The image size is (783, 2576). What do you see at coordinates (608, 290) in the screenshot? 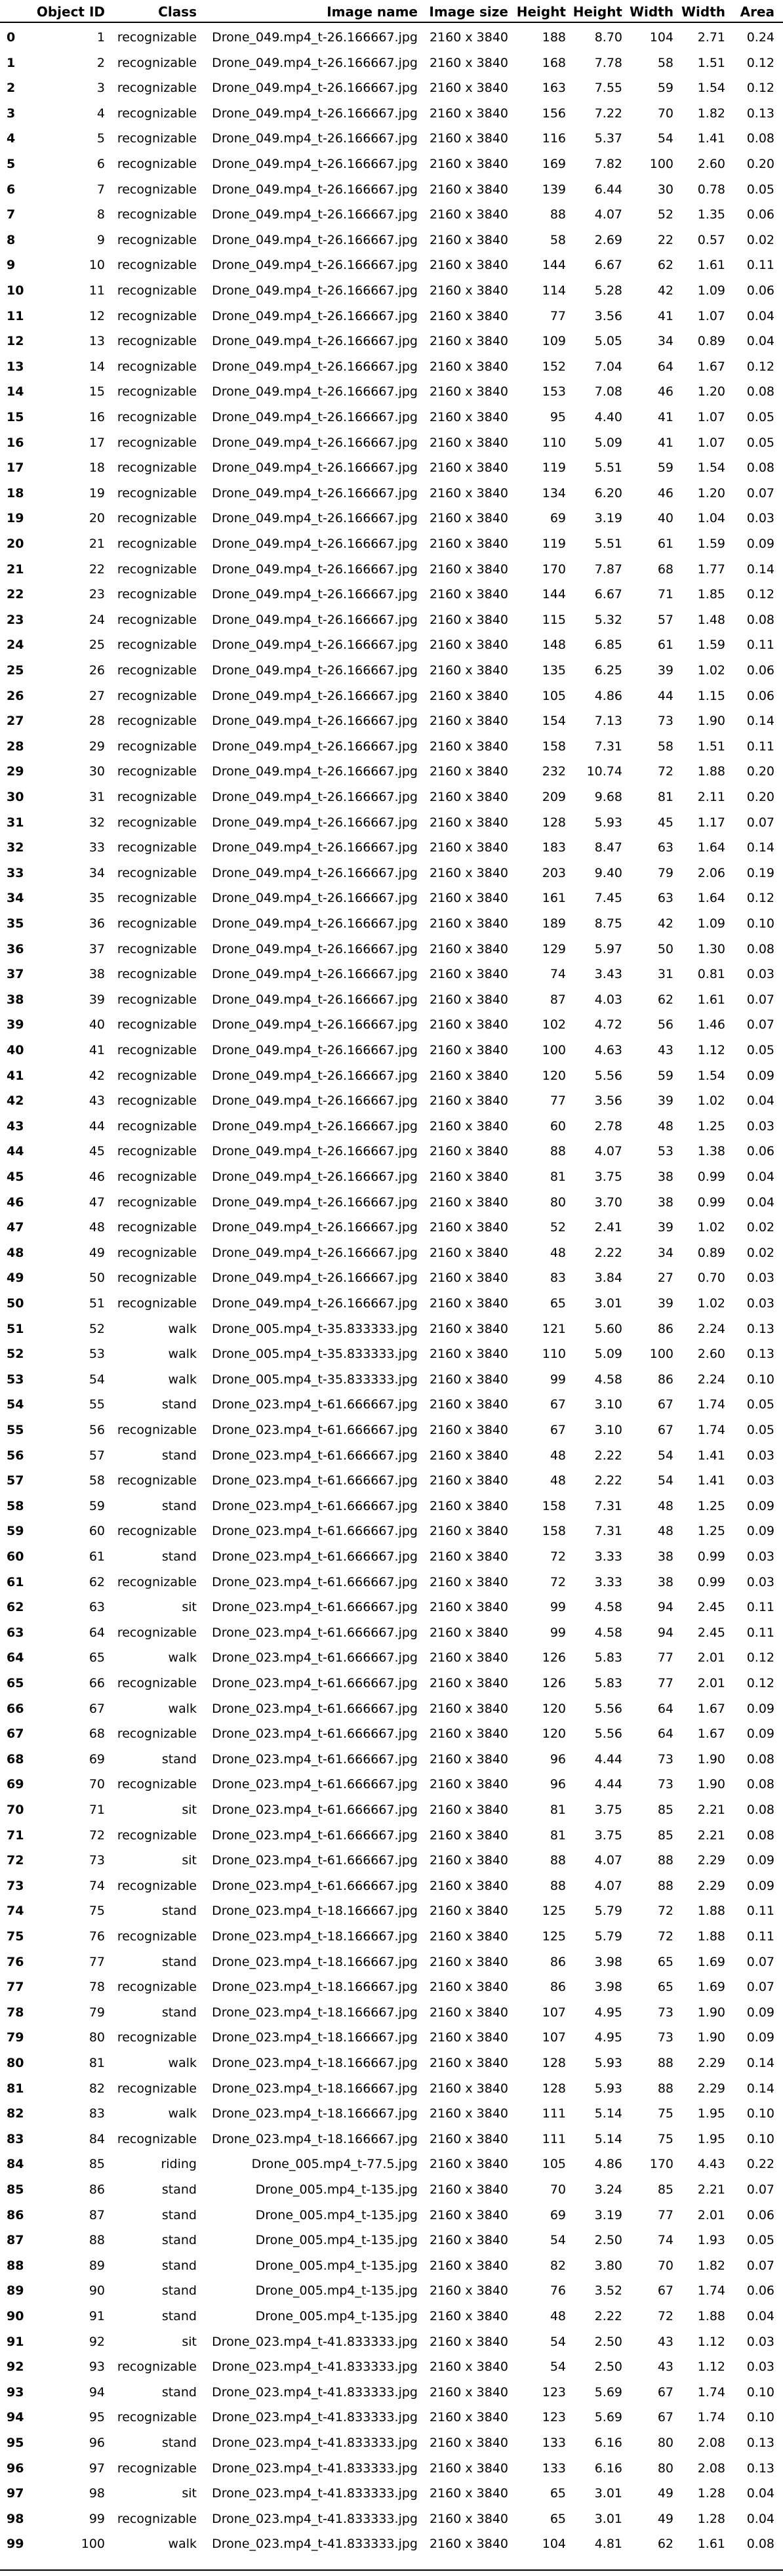
I see `height-pct-cell: 5.28` at bounding box center [608, 290].